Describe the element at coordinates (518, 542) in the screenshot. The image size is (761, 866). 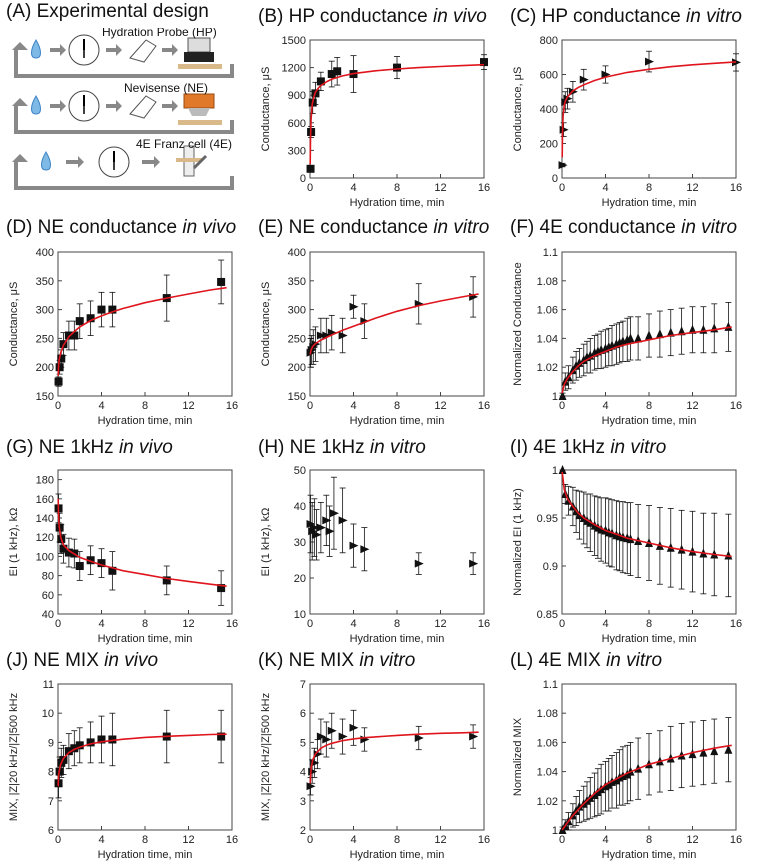
I see `y-axis-label: Normalized EI (1 kHz)` at that location.